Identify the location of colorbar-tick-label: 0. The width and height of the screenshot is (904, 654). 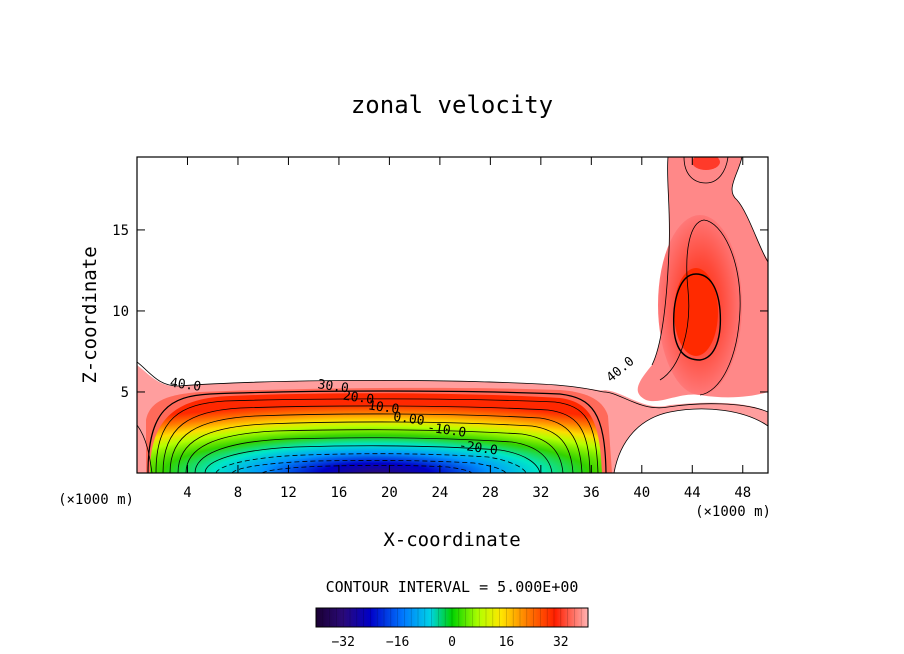
(452, 642).